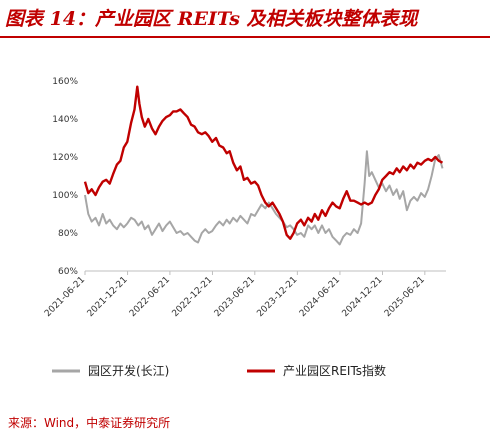  I want to click on x-tick-label: 2021-06-21, so click(65, 297).